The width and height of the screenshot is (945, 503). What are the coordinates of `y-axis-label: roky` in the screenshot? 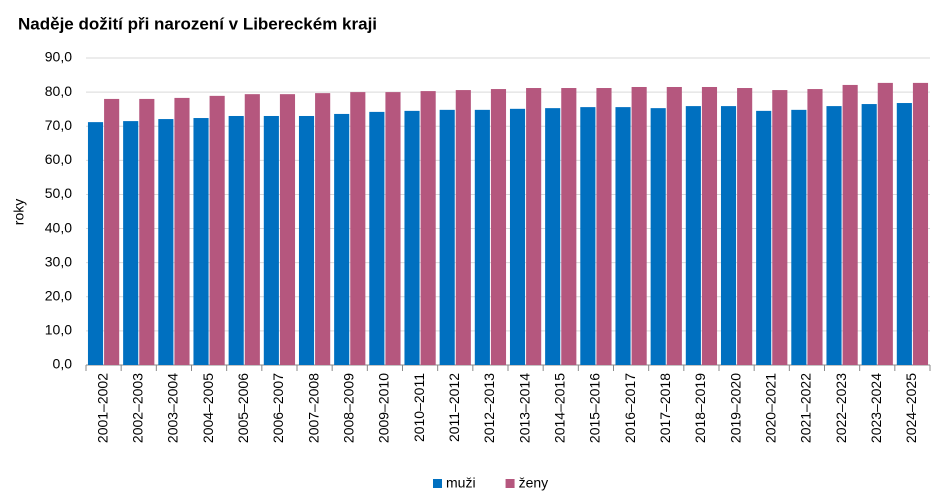 It's located at (19, 212).